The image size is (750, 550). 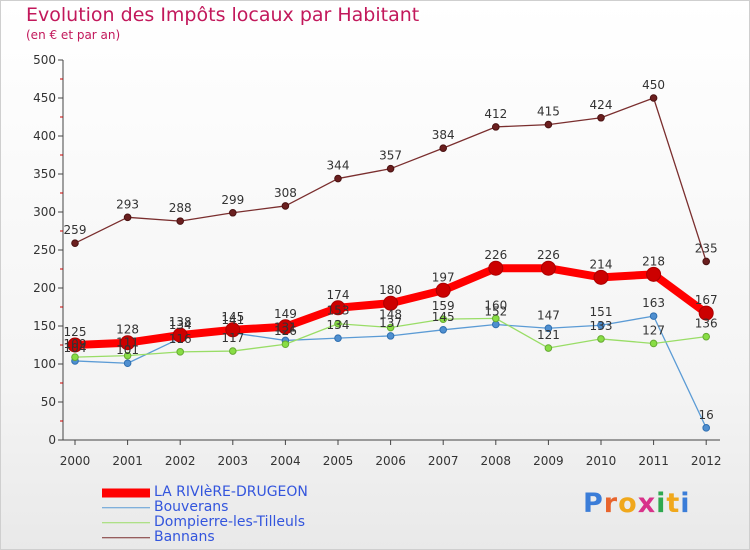 I want to click on data-label: 412, so click(x=495, y=114).